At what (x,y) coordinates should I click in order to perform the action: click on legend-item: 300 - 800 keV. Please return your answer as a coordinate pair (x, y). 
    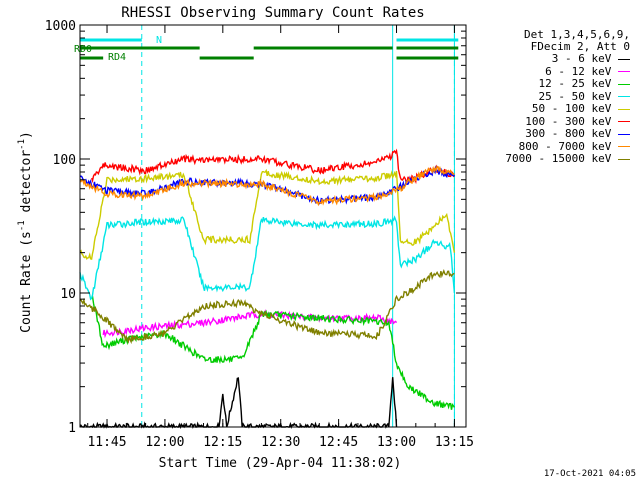
    Looking at the image, I should click on (577, 133).